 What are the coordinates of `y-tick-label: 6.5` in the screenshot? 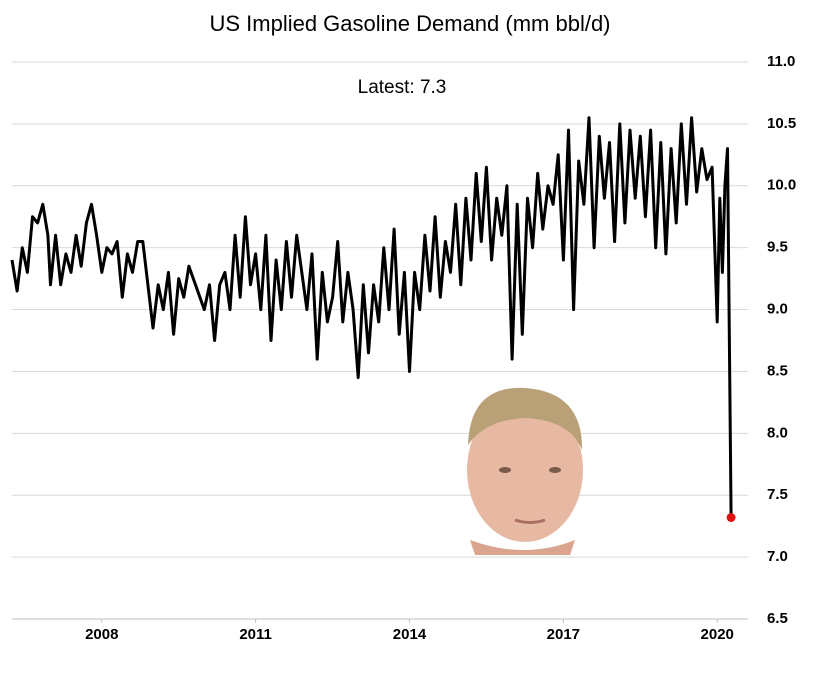 It's located at (777, 618).